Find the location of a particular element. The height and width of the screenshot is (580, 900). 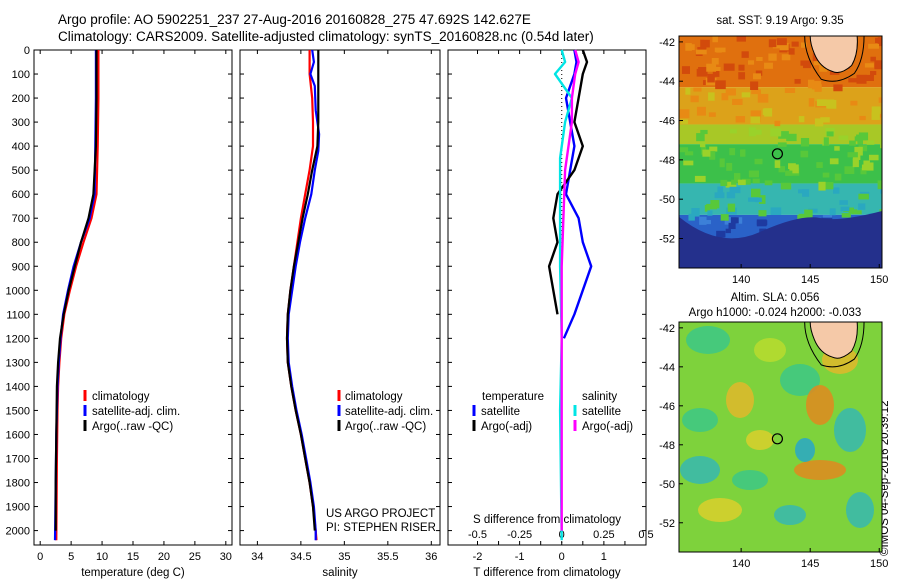

sla-map-title: Altim. SLA: 0.056 is located at coordinates (775, 298).